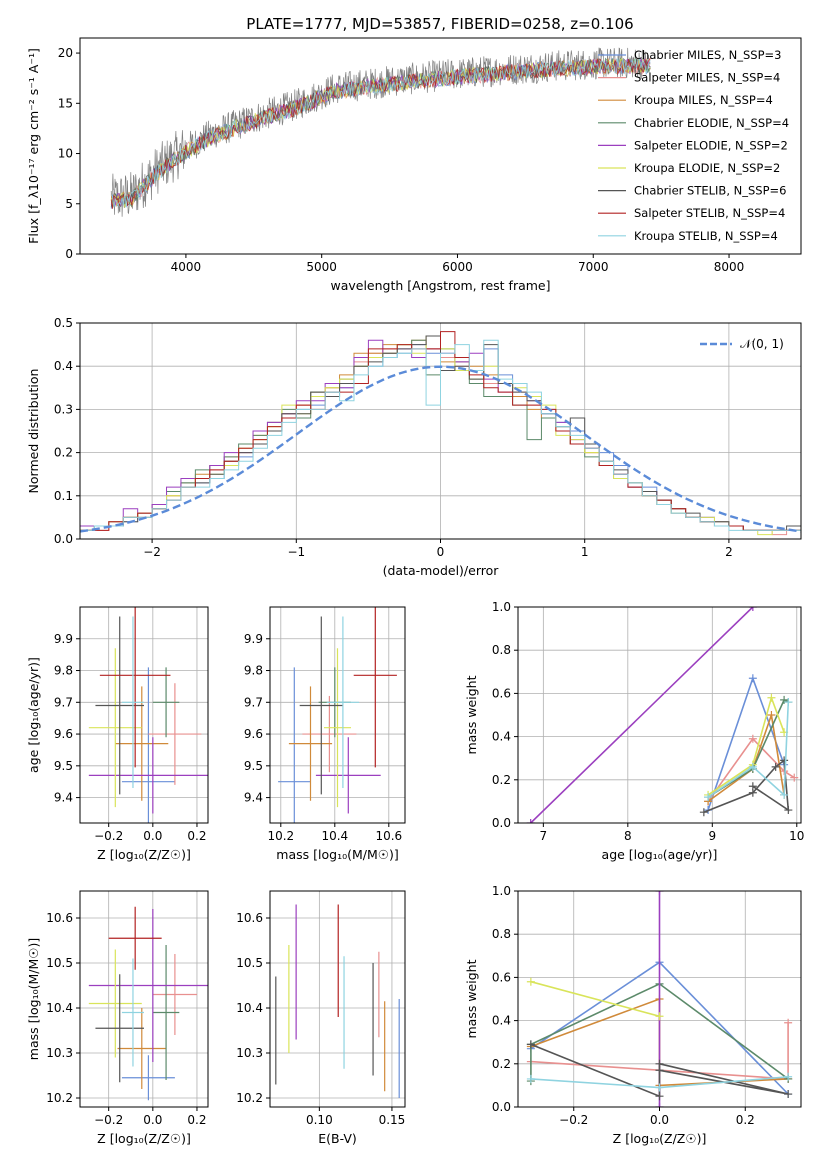 This screenshot has width=819, height=1170. Describe the element at coordinates (33, 715) in the screenshot. I see `y-axis-label: age [log₁₀(age/yr)]` at that location.